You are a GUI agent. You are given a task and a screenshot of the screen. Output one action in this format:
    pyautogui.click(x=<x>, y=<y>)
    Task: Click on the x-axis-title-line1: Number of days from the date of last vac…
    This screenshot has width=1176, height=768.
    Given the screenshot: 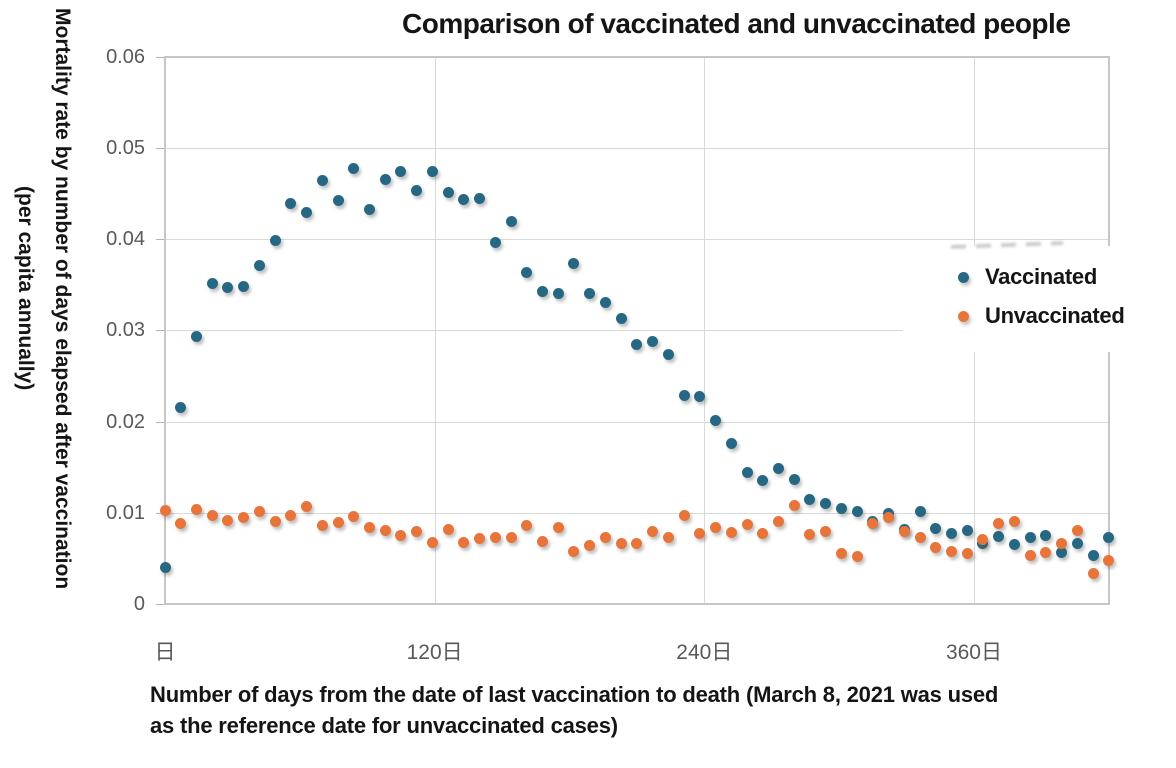 What is the action you would take?
    pyautogui.click(x=574, y=694)
    